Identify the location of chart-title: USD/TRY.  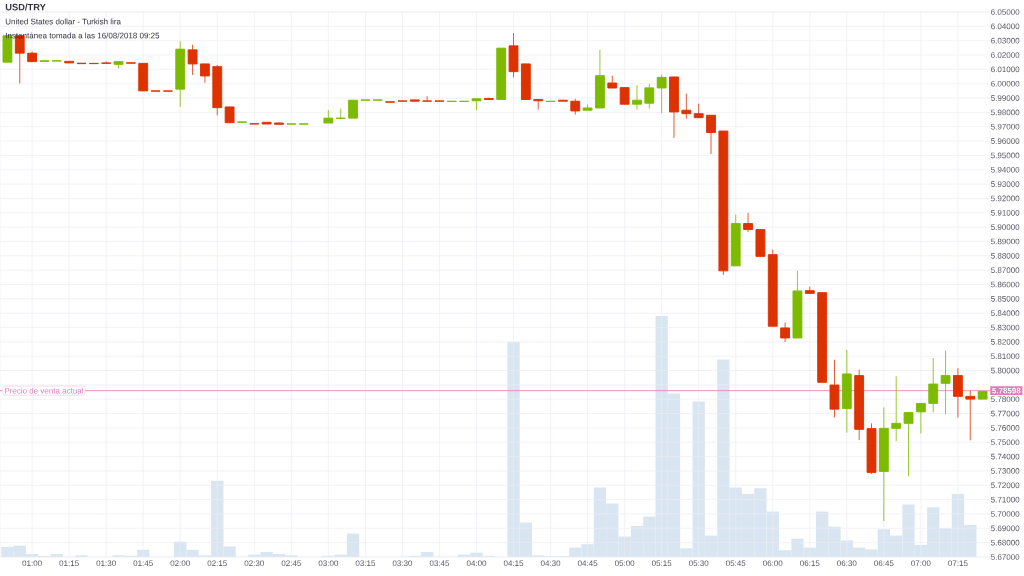
(25, 7).